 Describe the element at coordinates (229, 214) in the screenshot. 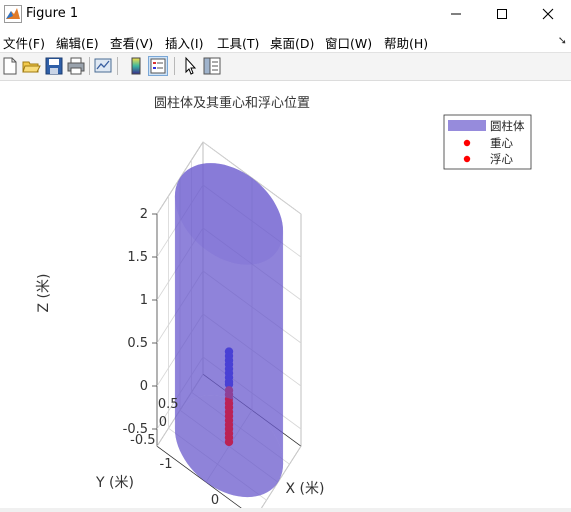

I see `cylinder-top-cap` at that location.